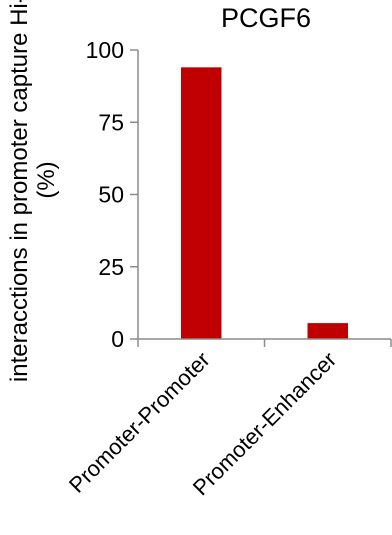 Image resolution: width=392 pixels, height=535 pixels. Describe the element at coordinates (139, 422) in the screenshot. I see `x-tick-label: Promoter-Promoter` at that location.